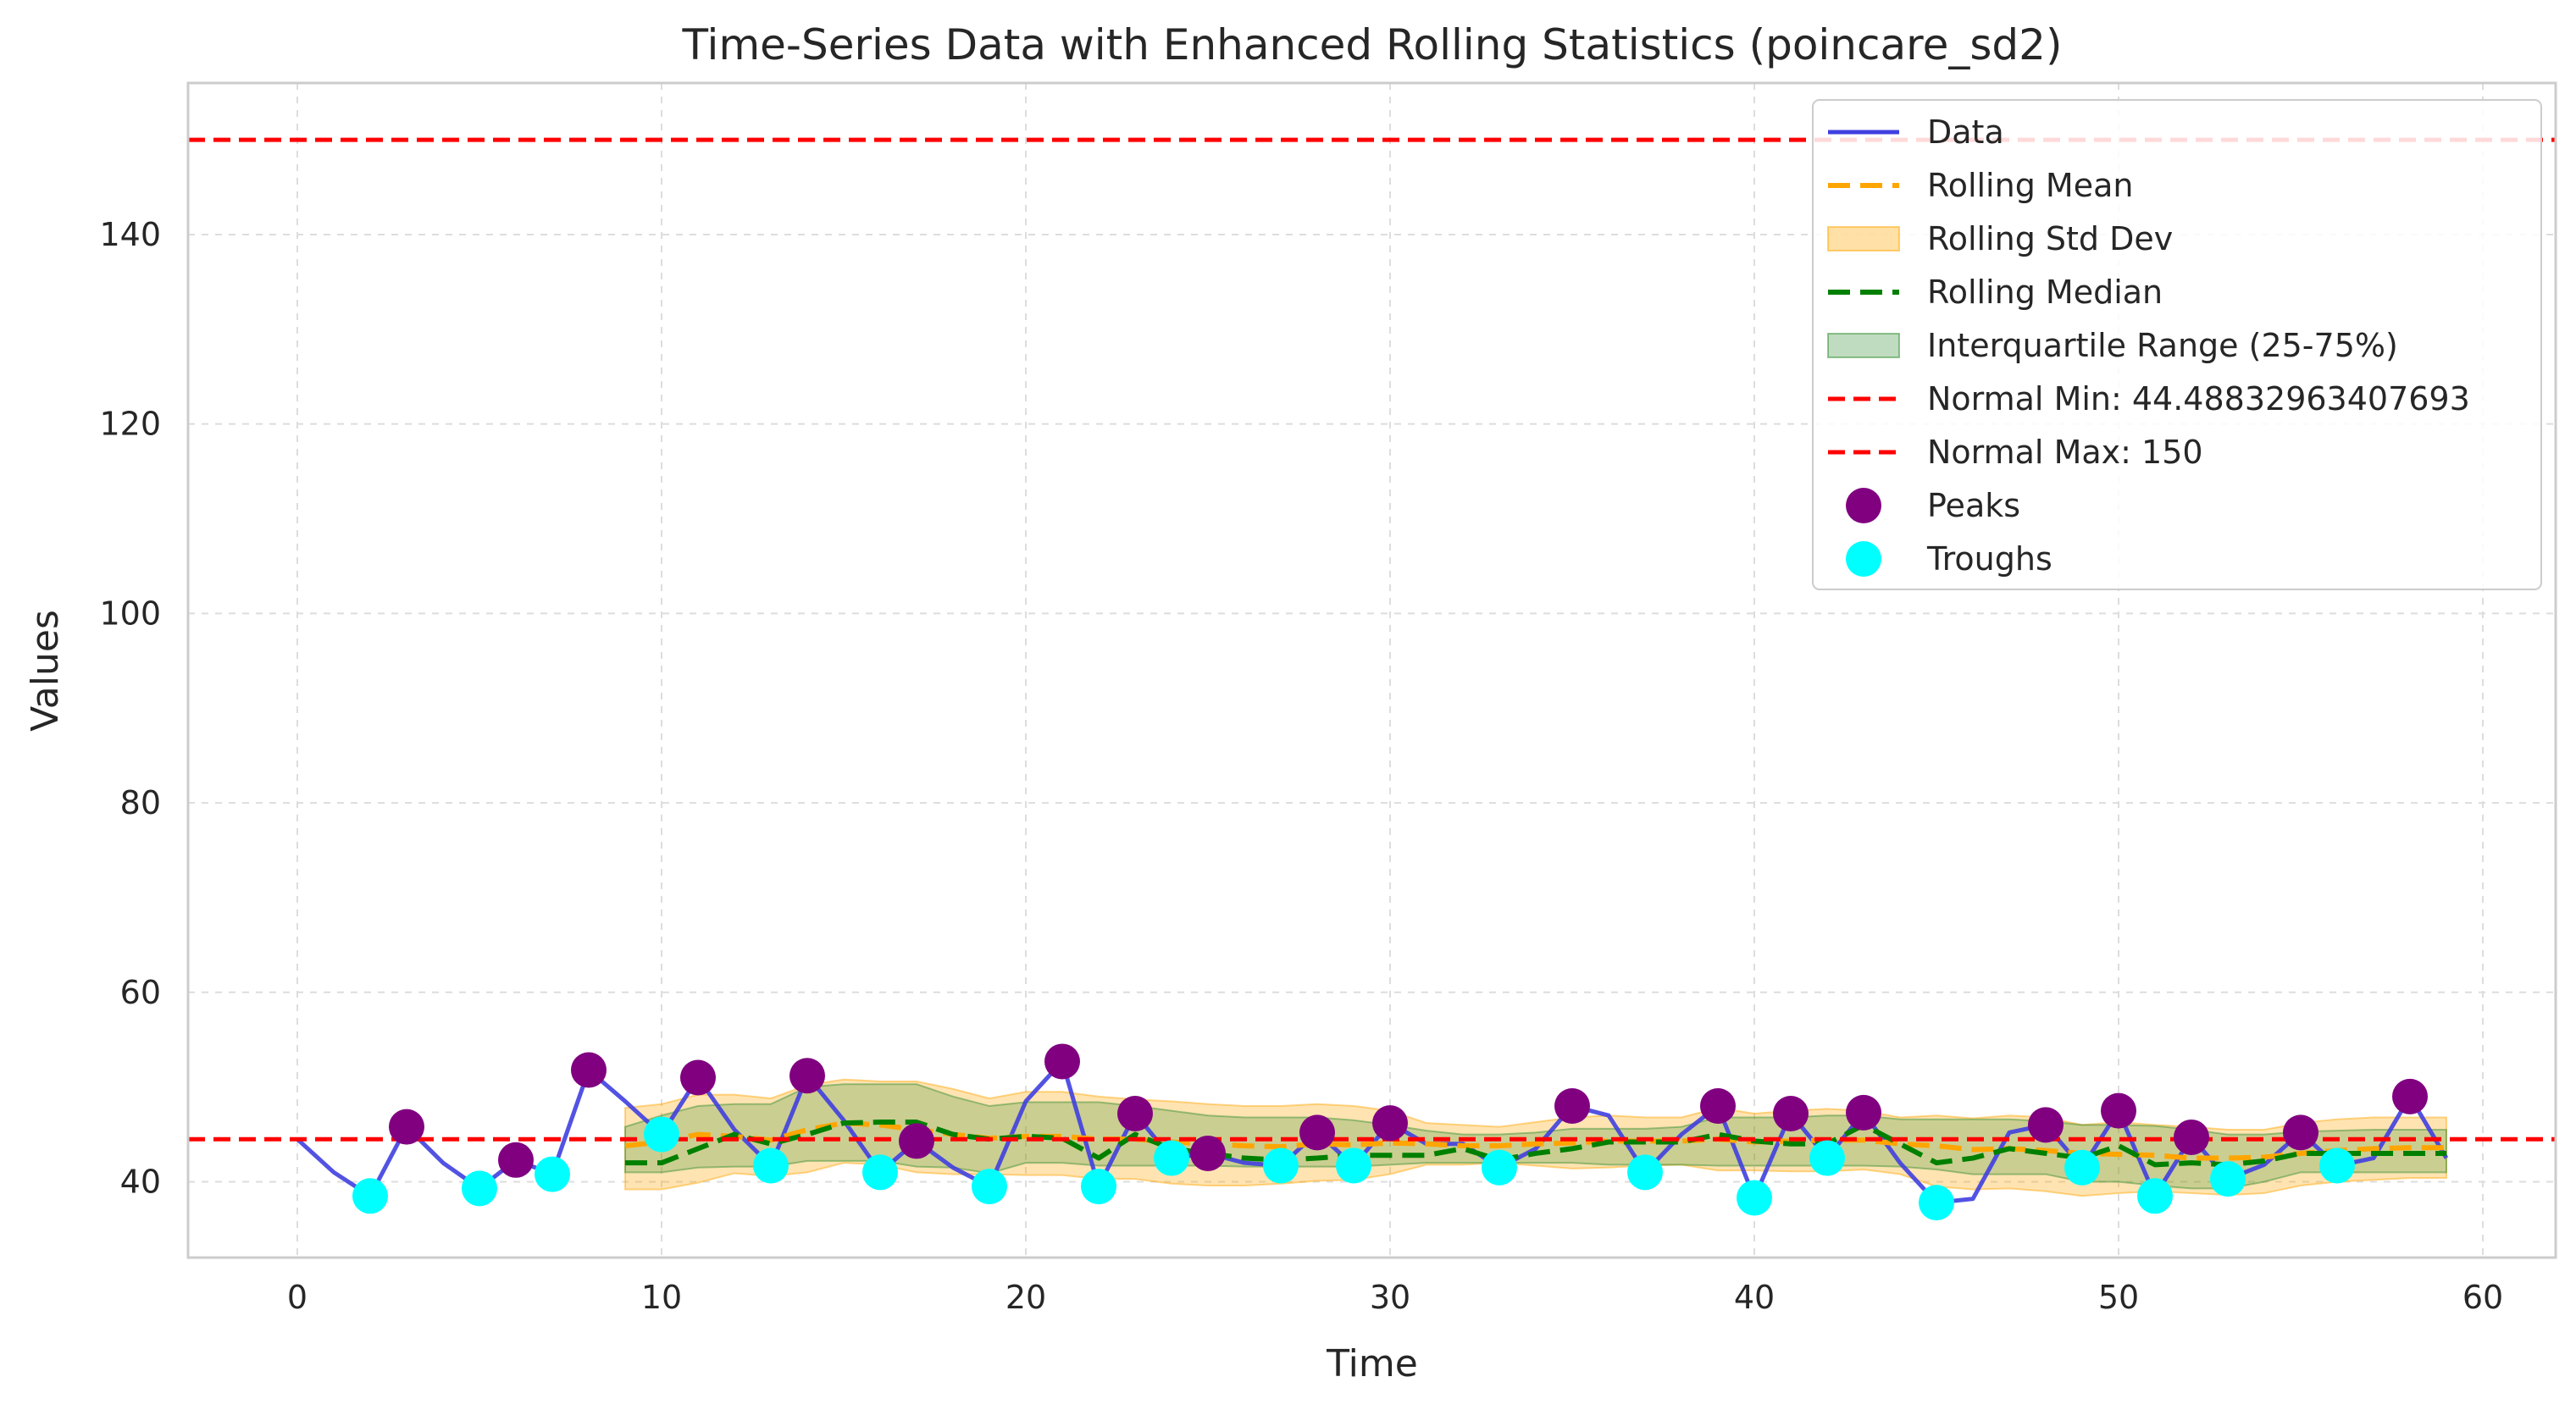 Image resolution: width=2576 pixels, height=1410 pixels. I want to click on y-tick-label: 120, so click(130, 425).